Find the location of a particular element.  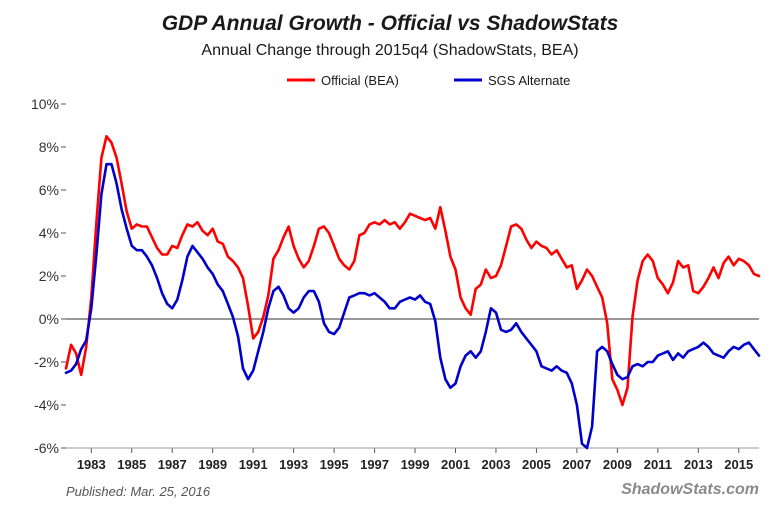

x-tick-label: 2007 is located at coordinates (576, 464).